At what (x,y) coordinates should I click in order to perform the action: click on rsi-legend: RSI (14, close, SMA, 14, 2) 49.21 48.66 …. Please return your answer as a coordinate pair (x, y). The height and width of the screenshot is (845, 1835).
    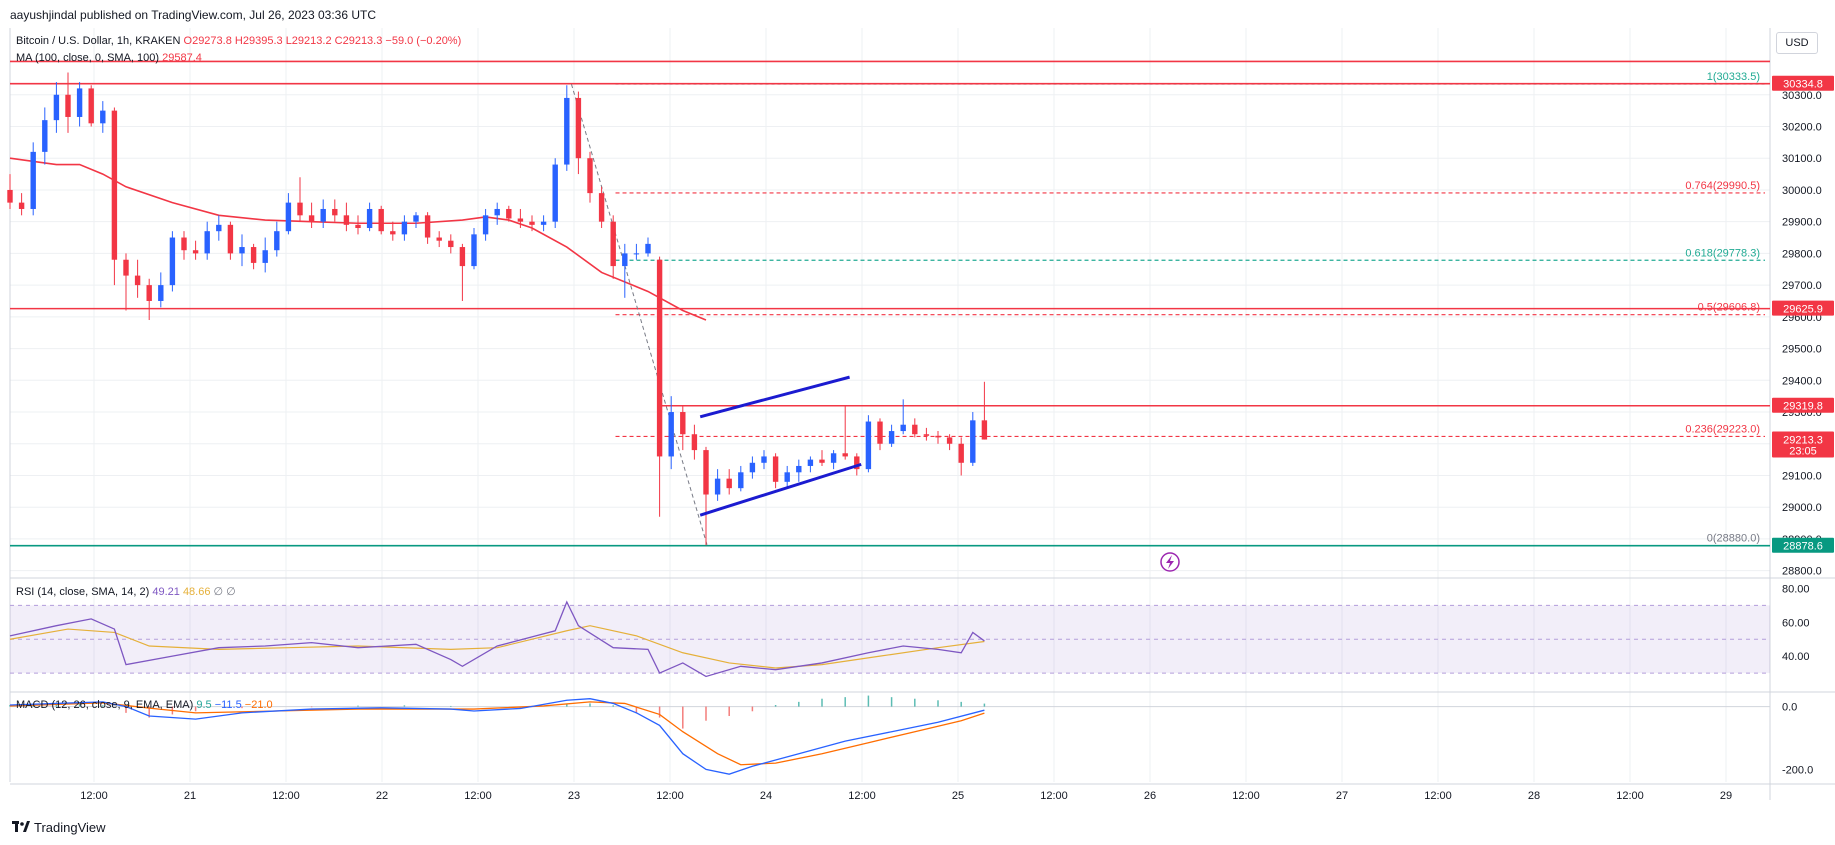
    Looking at the image, I should click on (126, 591).